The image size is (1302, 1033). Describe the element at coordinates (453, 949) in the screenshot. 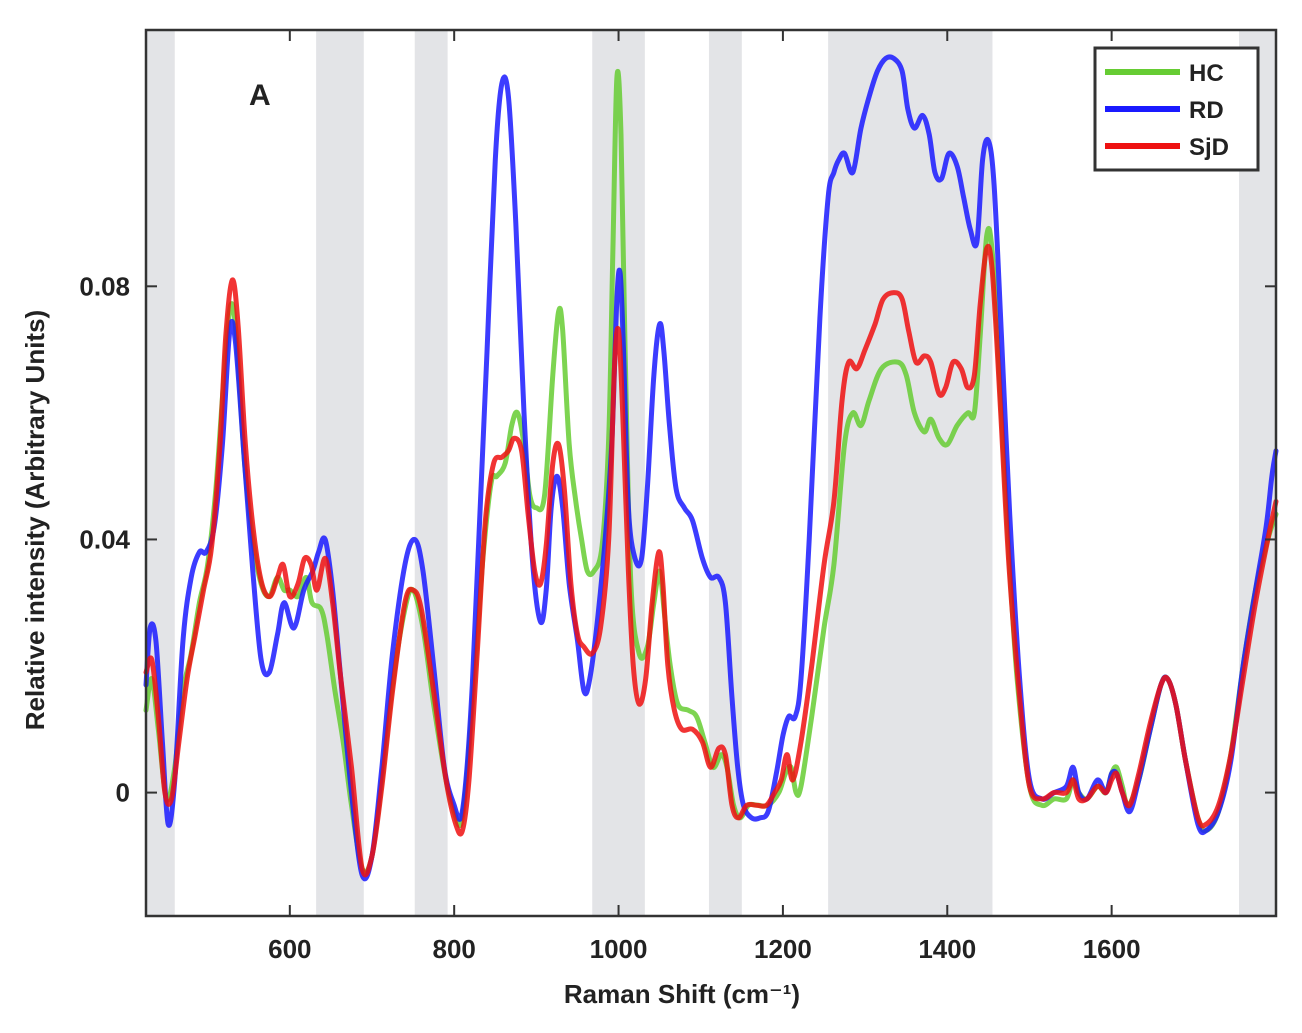

I see `x-tick-label: 800` at that location.